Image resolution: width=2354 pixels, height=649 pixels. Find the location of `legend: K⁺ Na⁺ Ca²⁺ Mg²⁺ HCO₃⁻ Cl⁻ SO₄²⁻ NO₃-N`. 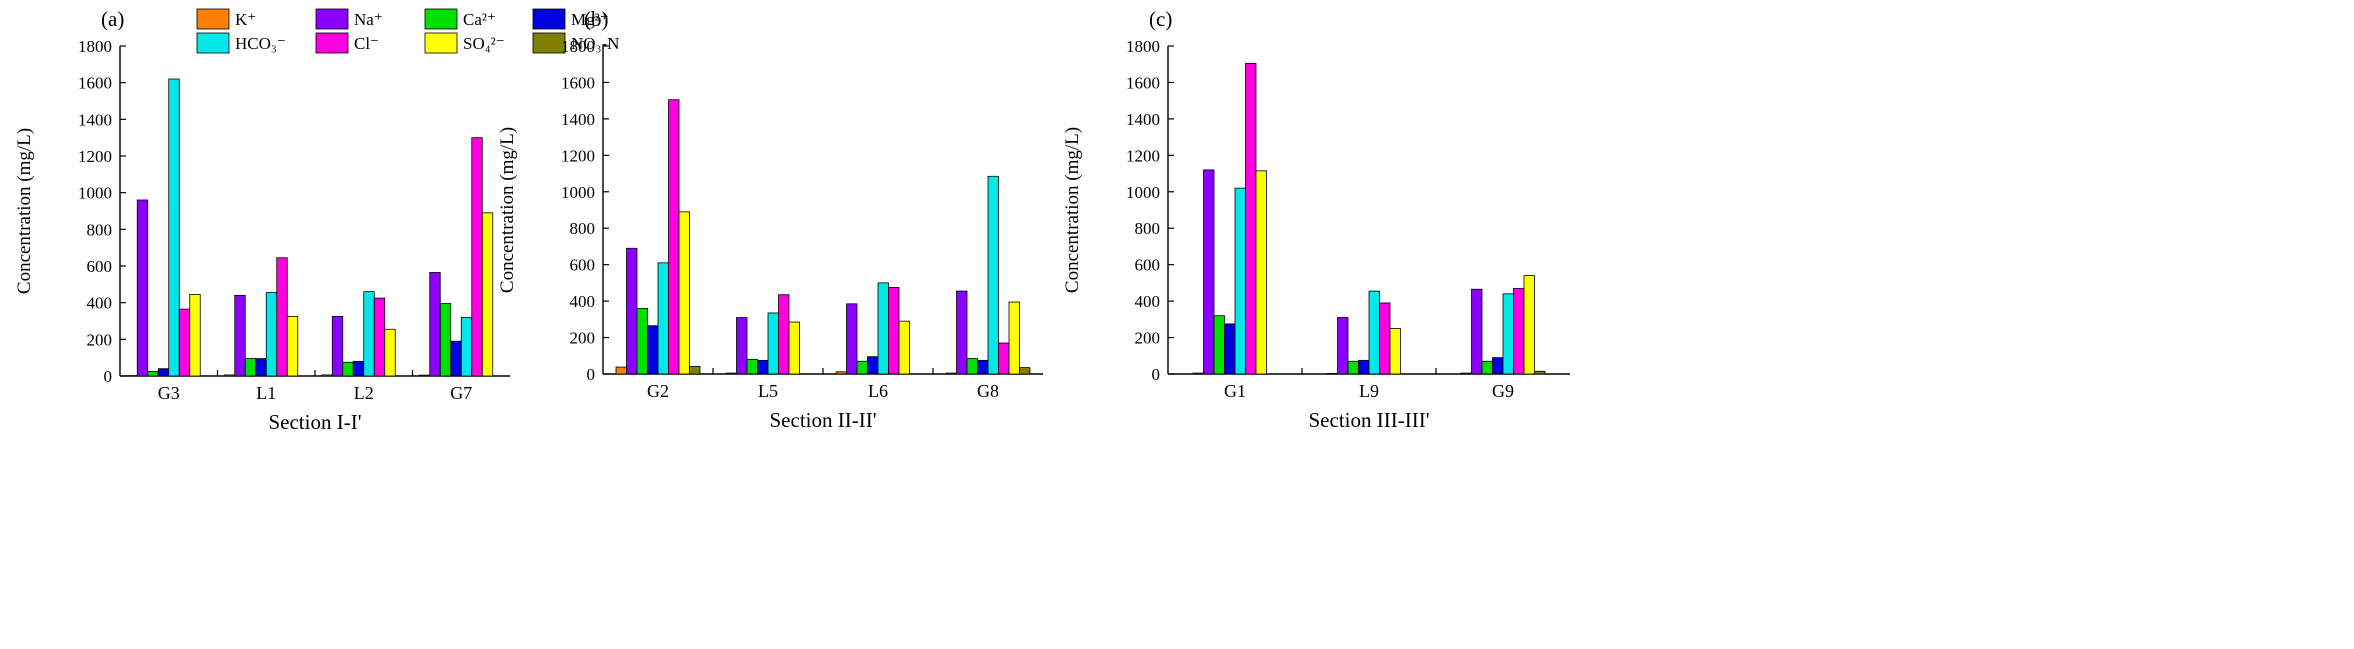

legend: K⁺ Na⁺ Ca²⁺ Mg²⁺ HCO₃⁻ Cl⁻ SO₄²⁻ NO₃-N is located at coordinates (407, 31).